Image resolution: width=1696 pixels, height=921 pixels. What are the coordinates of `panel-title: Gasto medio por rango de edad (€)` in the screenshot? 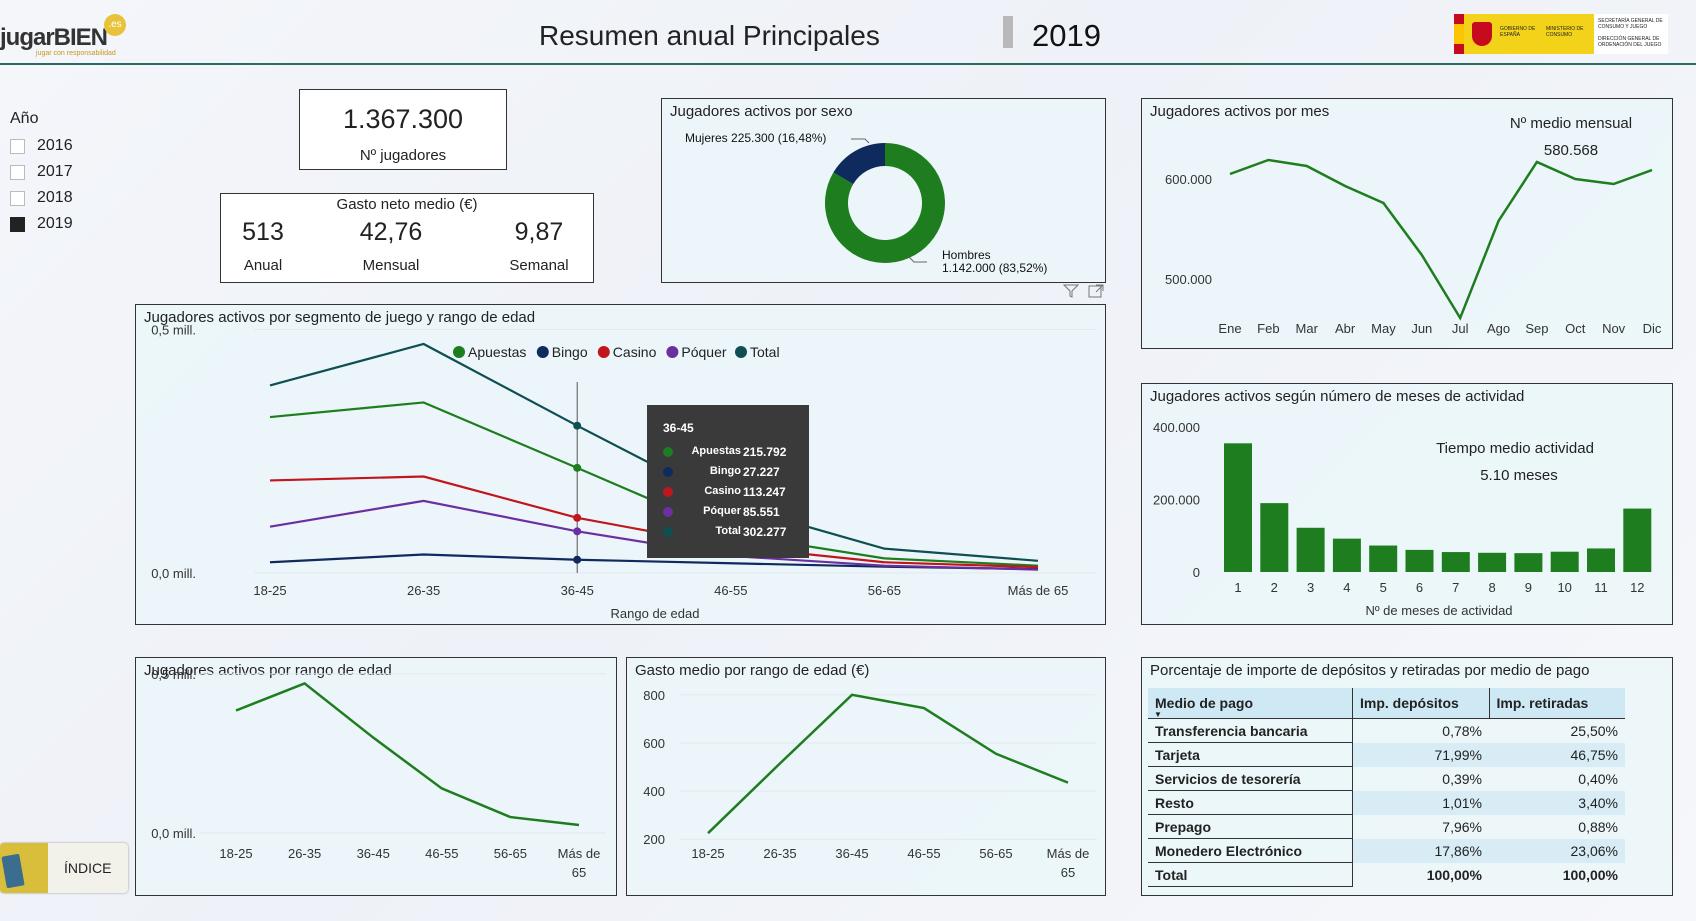 It's located at (752, 670).